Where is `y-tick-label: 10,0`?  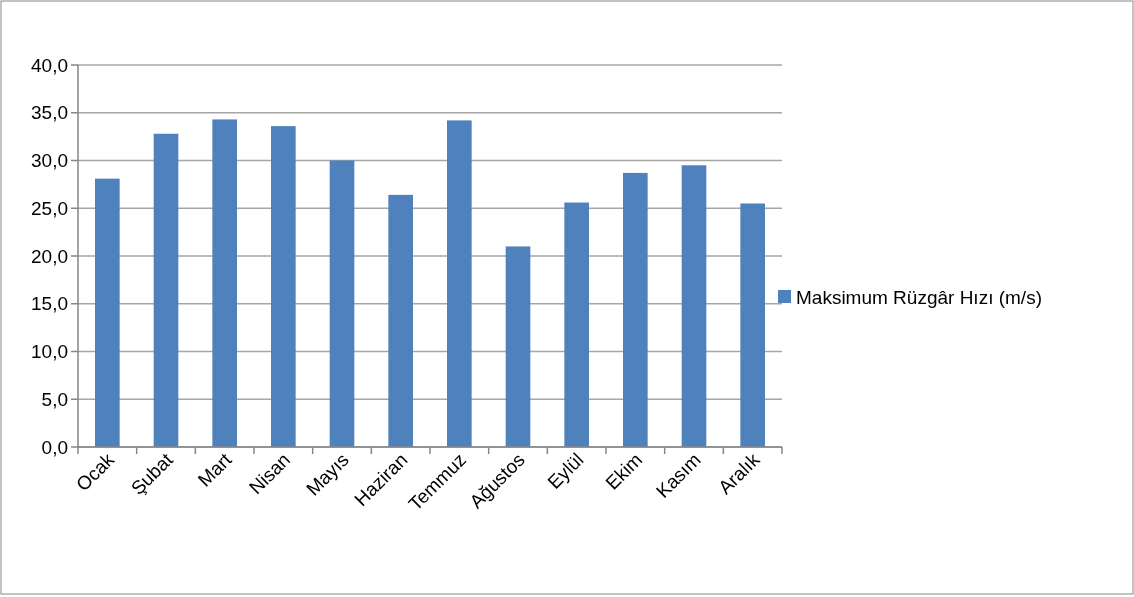
y-tick-label: 10,0 is located at coordinates (49, 352).